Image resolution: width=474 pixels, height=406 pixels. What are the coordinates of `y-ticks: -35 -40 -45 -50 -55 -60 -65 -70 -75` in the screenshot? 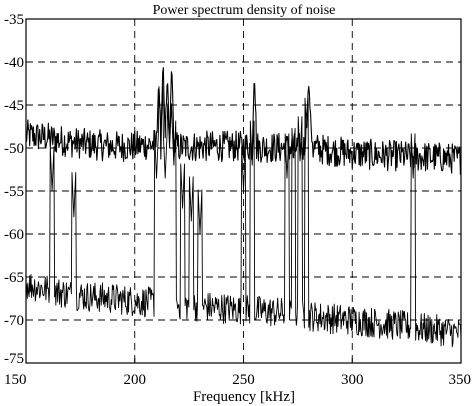 It's located at (17, 189).